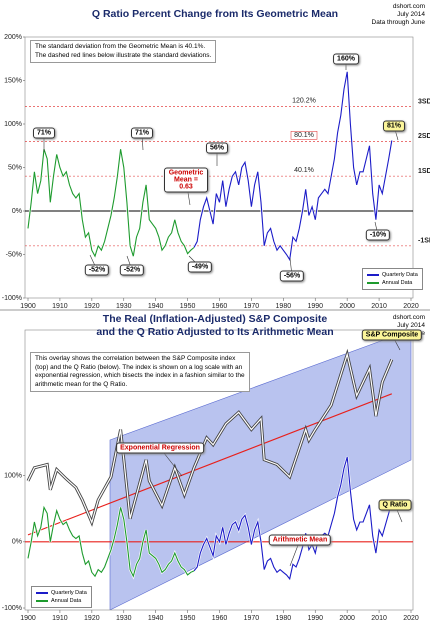 The width and height of the screenshot is (430, 625). What do you see at coordinates (378, 235) in the screenshot?
I see `callout: -10%` at bounding box center [378, 235].